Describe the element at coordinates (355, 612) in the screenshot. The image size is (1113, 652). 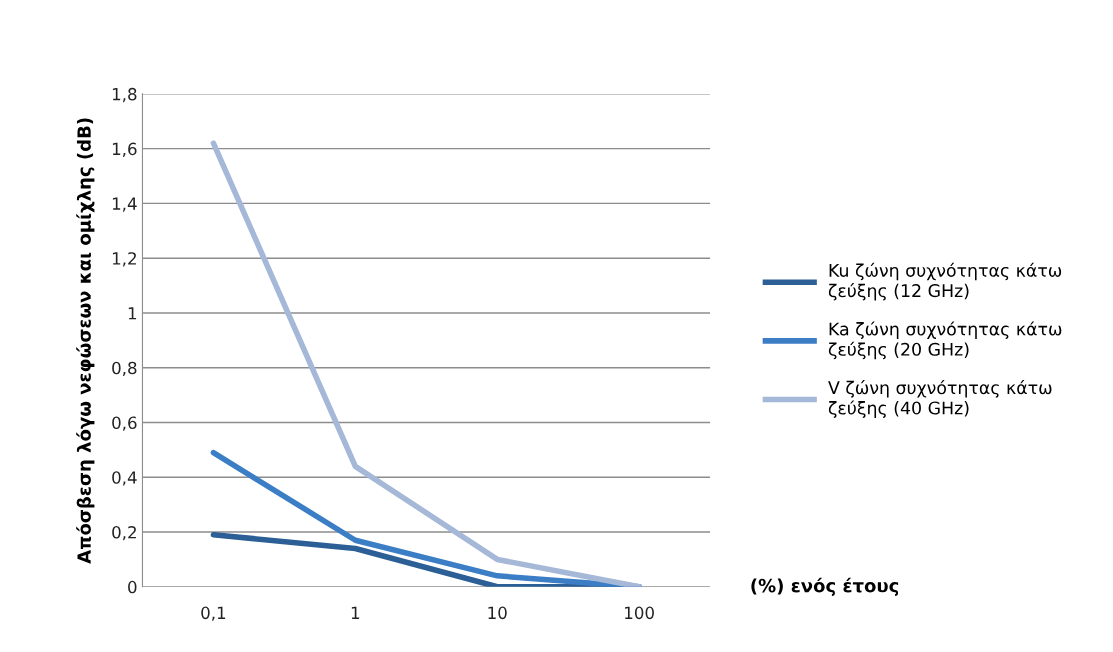
I see `x-tick-label: 1` at that location.